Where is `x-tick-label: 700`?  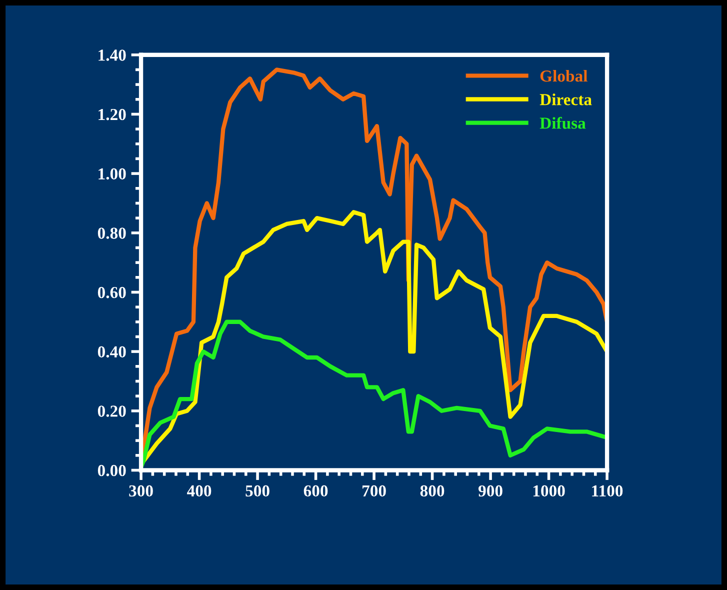
x-tick-label: 700 is located at coordinates (374, 491).